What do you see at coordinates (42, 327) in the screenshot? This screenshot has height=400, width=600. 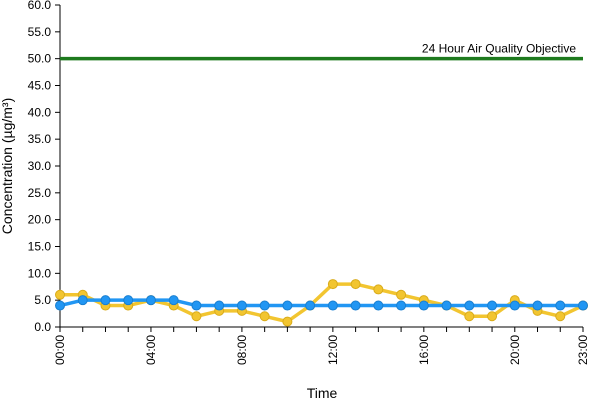 I see `y-tick-label: 0.0` at bounding box center [42, 327].